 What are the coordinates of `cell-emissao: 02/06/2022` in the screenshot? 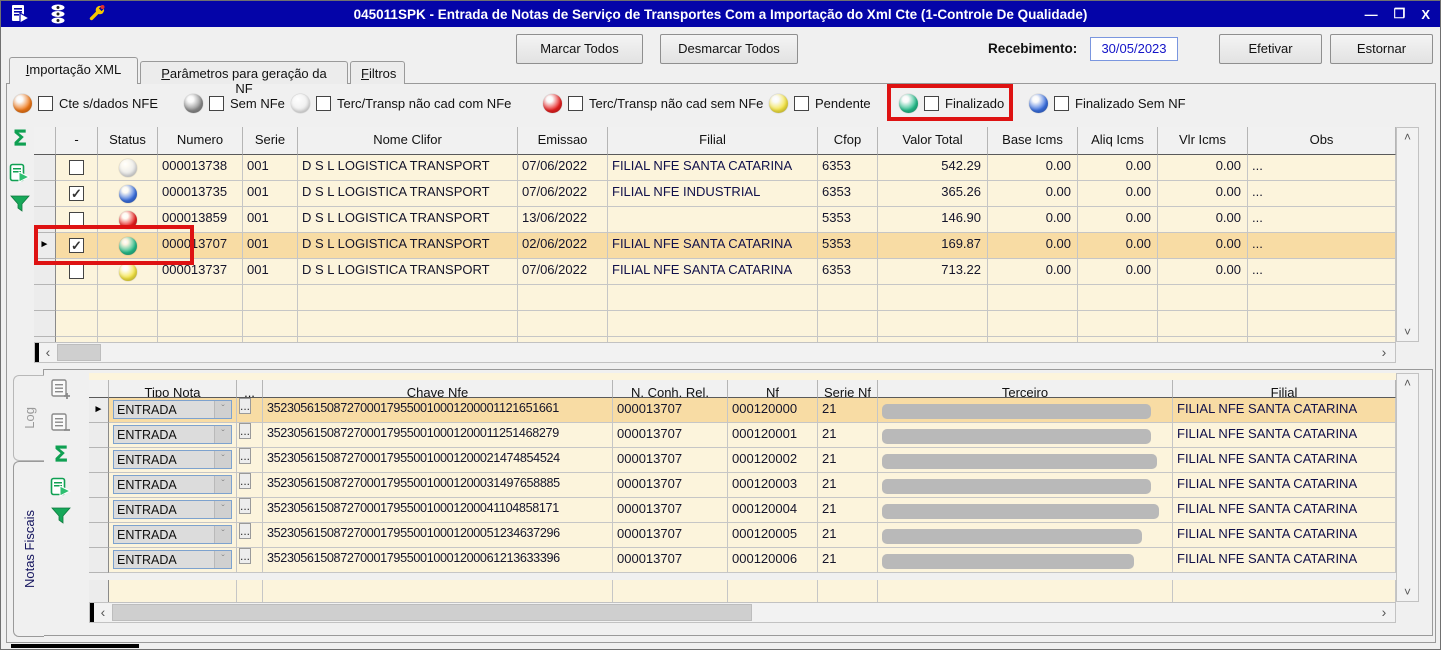 It's located at (563, 246).